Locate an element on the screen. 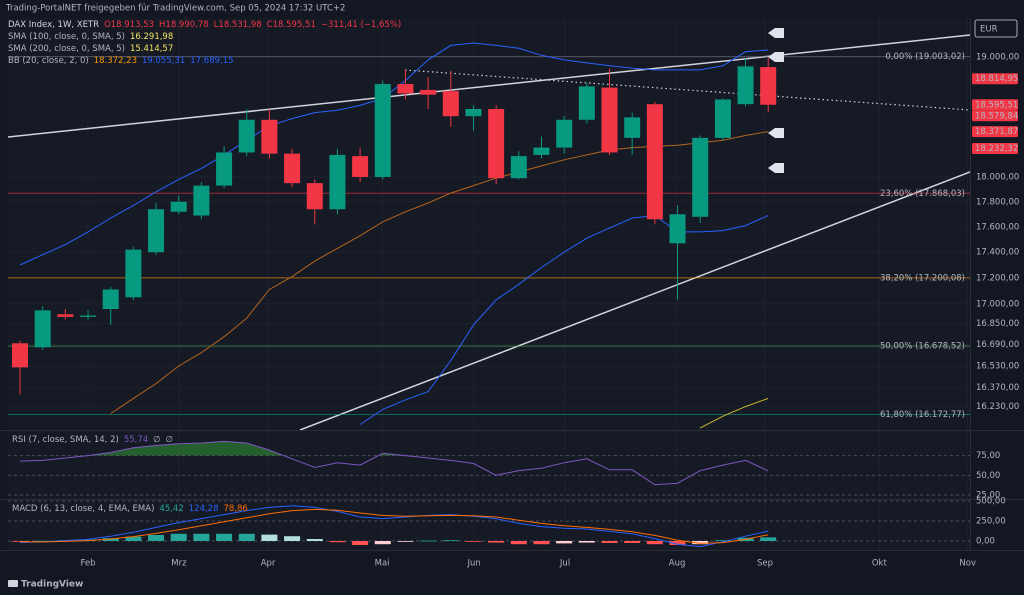 This screenshot has width=1024, height=595. x-tick-label: Apr is located at coordinates (268, 564).